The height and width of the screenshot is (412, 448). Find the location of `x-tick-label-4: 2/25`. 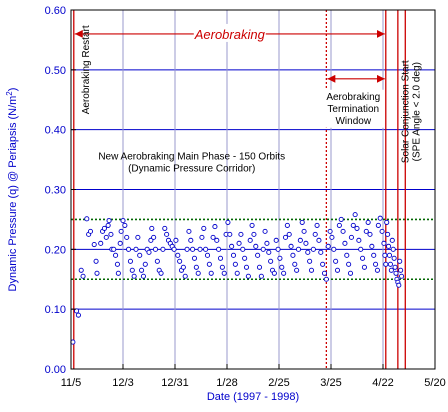

x-tick-label-4: 2/25 is located at coordinates (278, 383).